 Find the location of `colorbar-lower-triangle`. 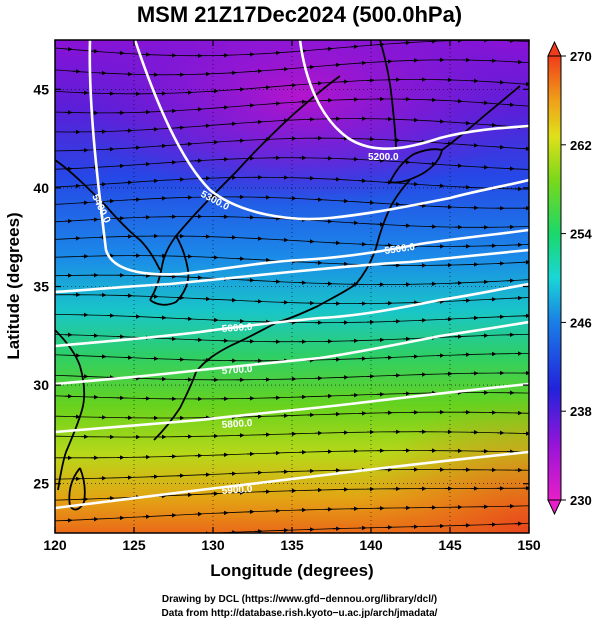

colorbar-lower-triangle is located at coordinates (554, 507).